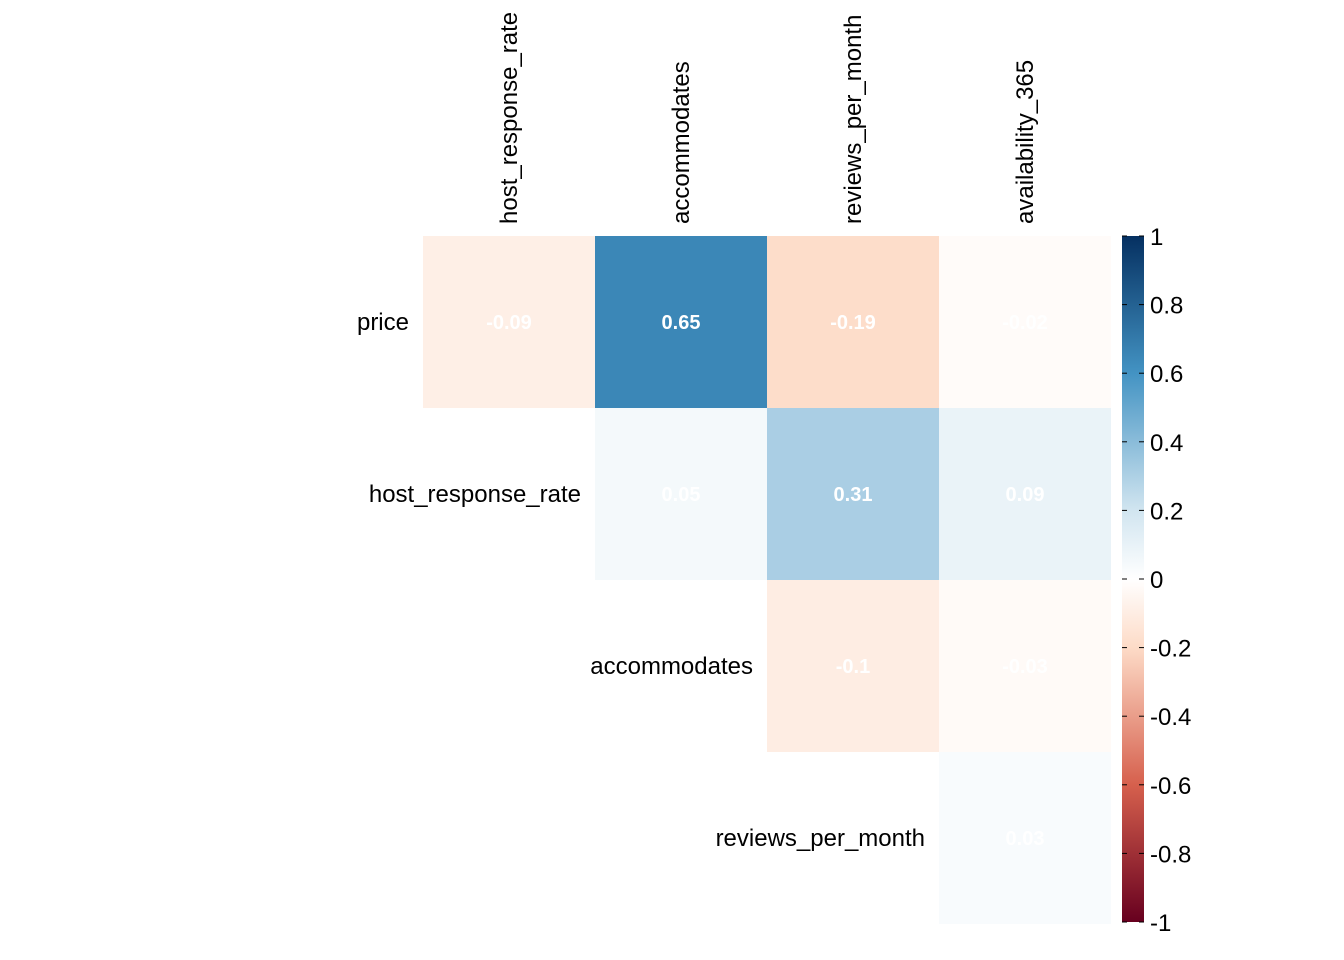 This screenshot has height=960, width=1344. Describe the element at coordinates (671, 666) in the screenshot. I see `row-label: accommodates` at that location.